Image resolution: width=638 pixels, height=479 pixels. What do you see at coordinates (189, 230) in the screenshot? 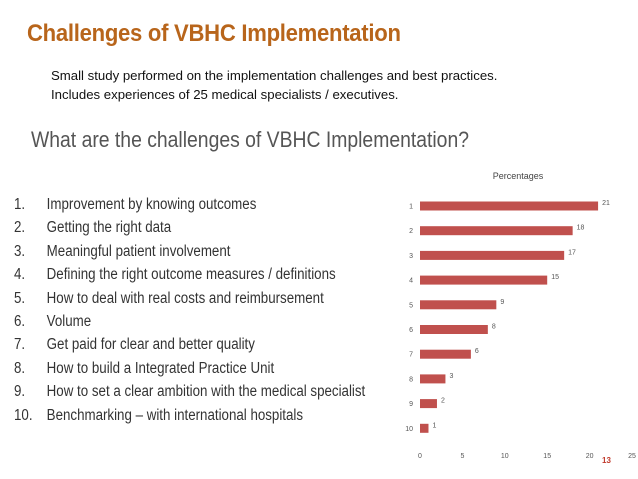
I see `challenge-item: 2. Getting the right data` at bounding box center [189, 230].